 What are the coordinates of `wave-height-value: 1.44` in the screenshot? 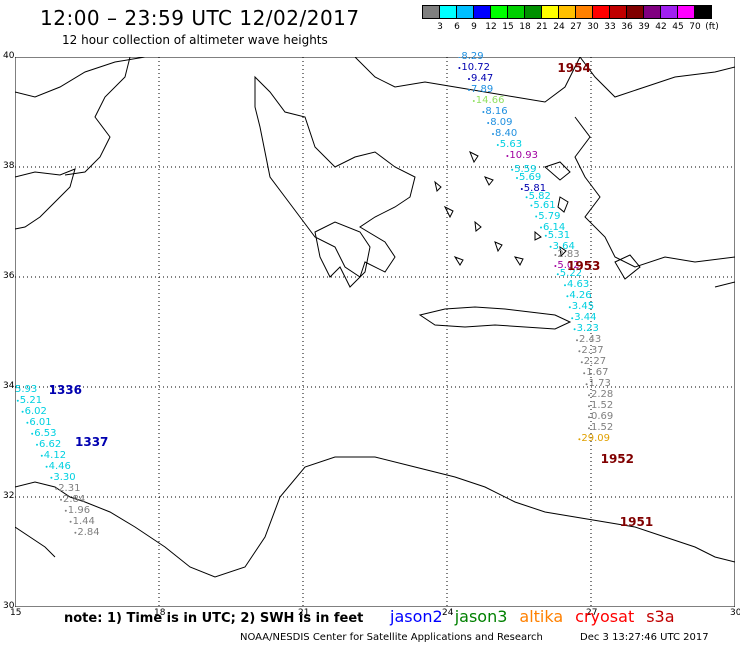 It's located at (83, 521).